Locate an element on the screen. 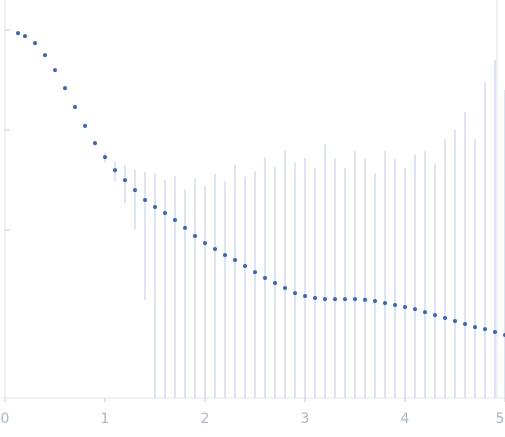  x-tick-label: 0 is located at coordinates (5, 419).